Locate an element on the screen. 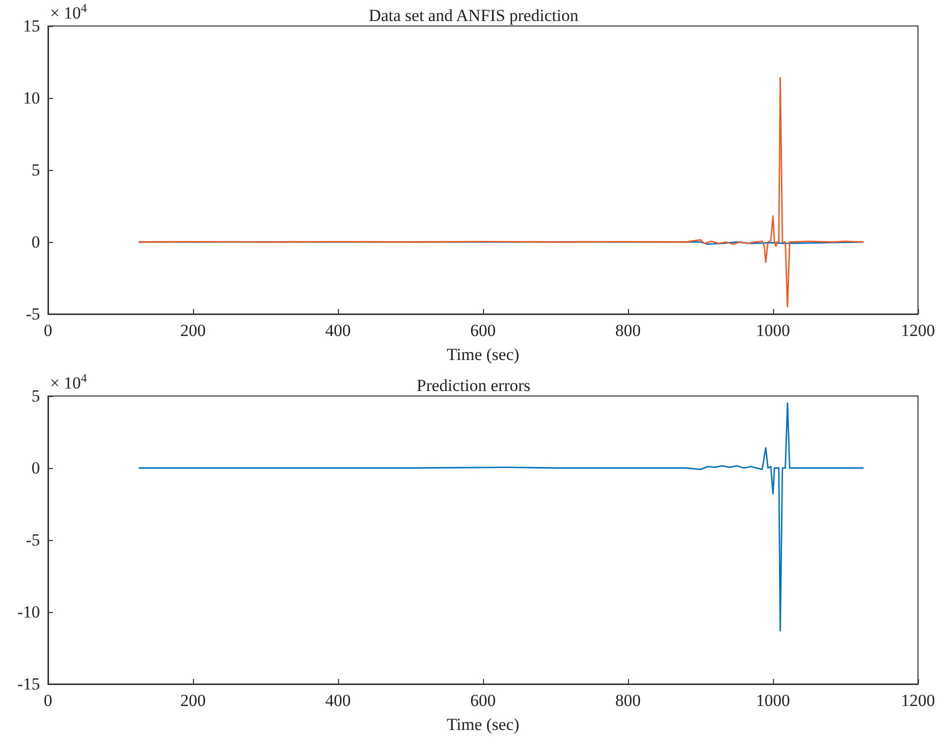 This screenshot has width=947, height=752. y-tick-label: 10 is located at coordinates (31, 98).